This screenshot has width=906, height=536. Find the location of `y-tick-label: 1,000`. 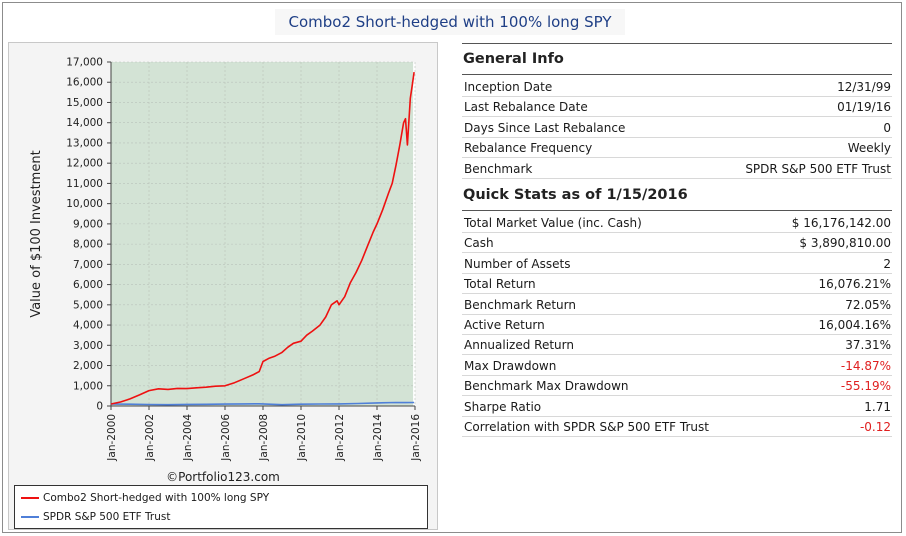

y-tick-label: 1,000 is located at coordinates (88, 386).